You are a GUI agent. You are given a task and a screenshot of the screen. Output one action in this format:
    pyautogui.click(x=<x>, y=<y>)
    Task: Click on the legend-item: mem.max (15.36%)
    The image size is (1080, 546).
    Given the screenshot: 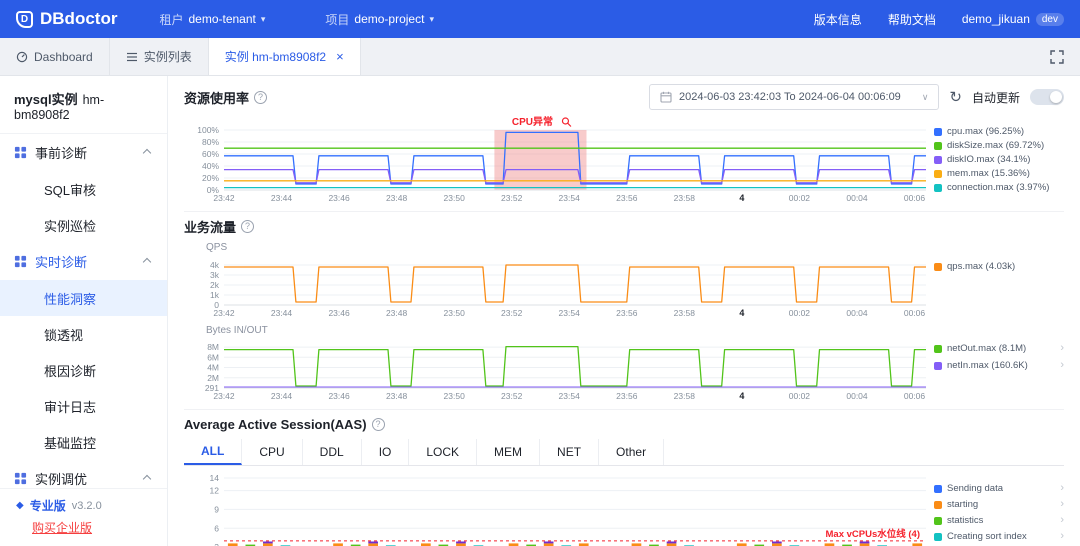 What is the action you would take?
    pyautogui.click(x=999, y=173)
    